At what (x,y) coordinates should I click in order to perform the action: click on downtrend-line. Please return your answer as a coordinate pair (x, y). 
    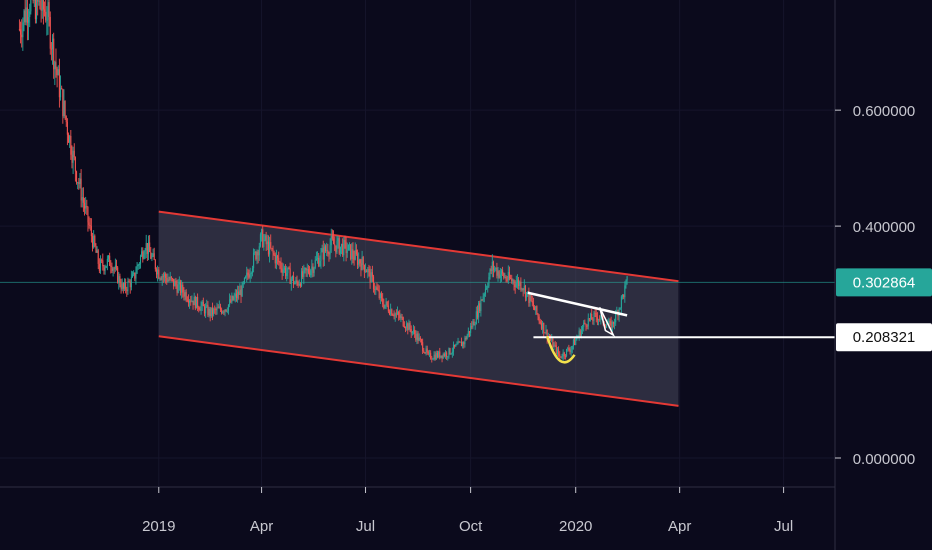
    Looking at the image, I should click on (577, 304).